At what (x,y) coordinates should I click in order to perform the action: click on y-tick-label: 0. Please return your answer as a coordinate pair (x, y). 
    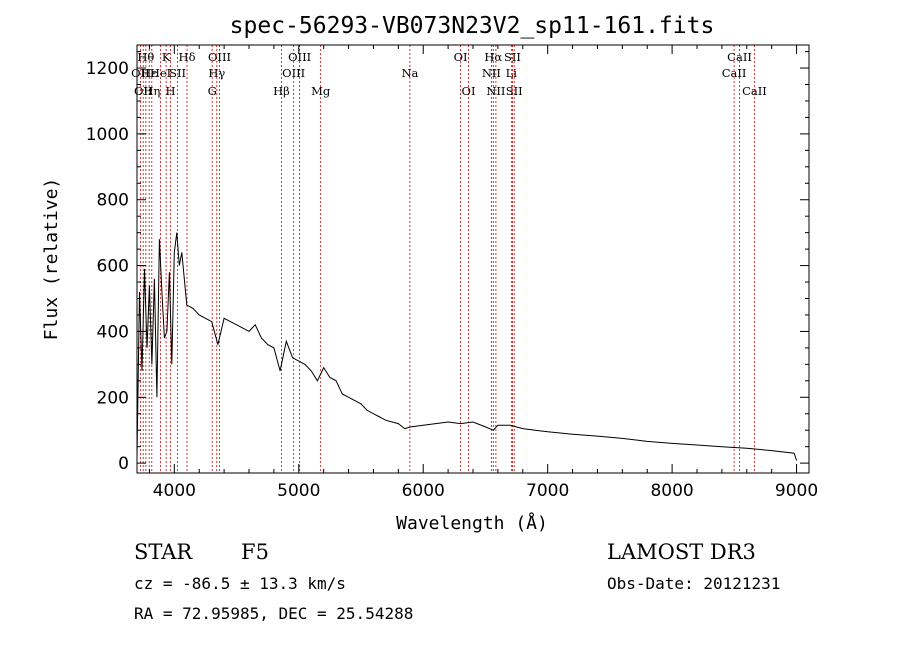
    Looking at the image, I should click on (123, 464).